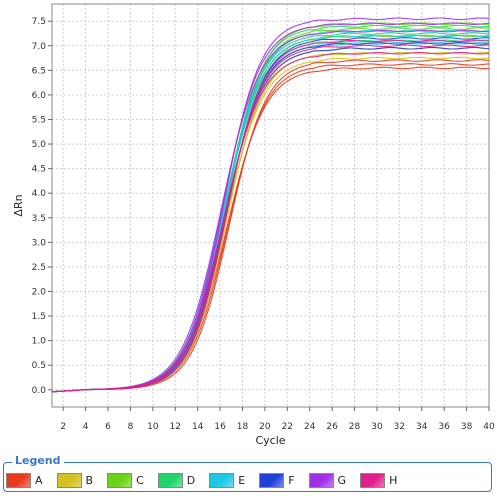 The height and width of the screenshot is (496, 497). I want to click on x-axis-label: Cycle, so click(270, 440).